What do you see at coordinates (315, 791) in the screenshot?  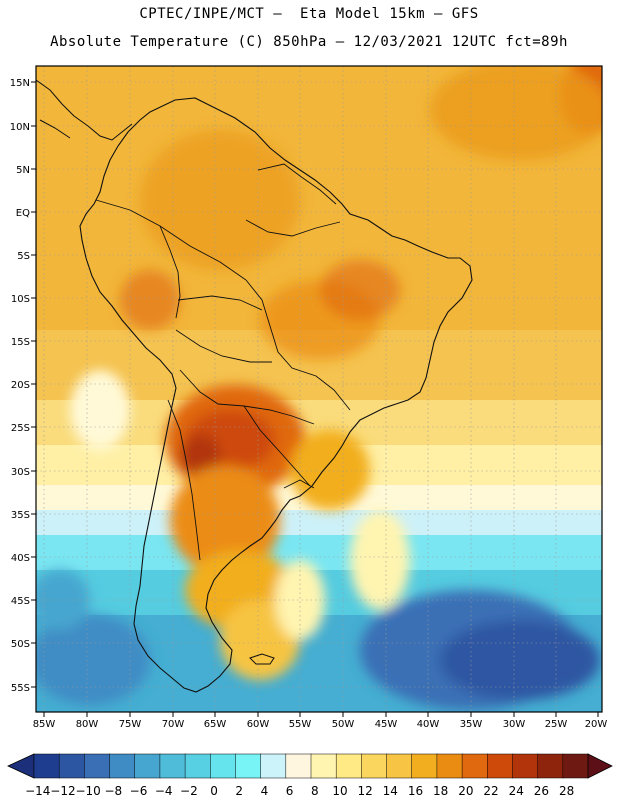 I see `colorbar-label: 8` at bounding box center [315, 791].